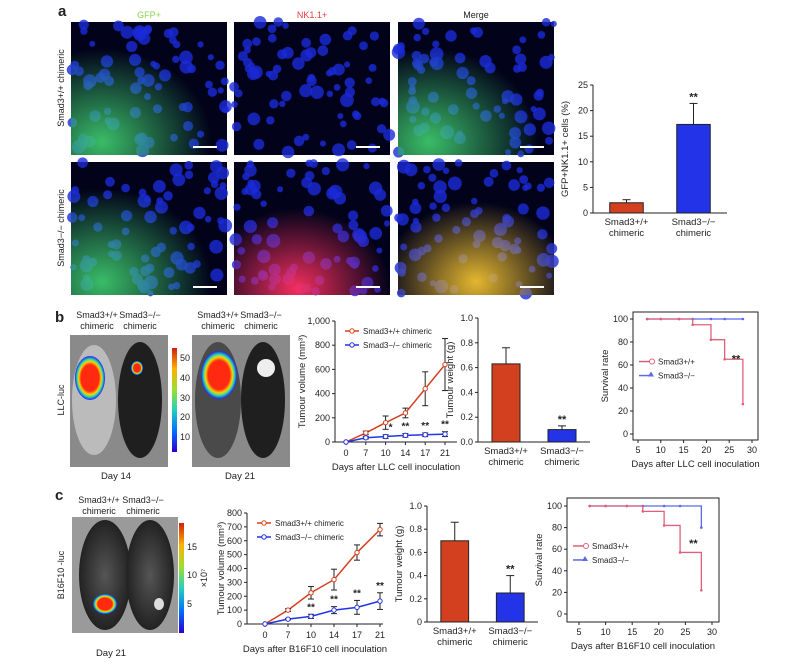  Describe the element at coordinates (506, 451) in the screenshot. I see `x-category-label: Smad3+/+` at that location.